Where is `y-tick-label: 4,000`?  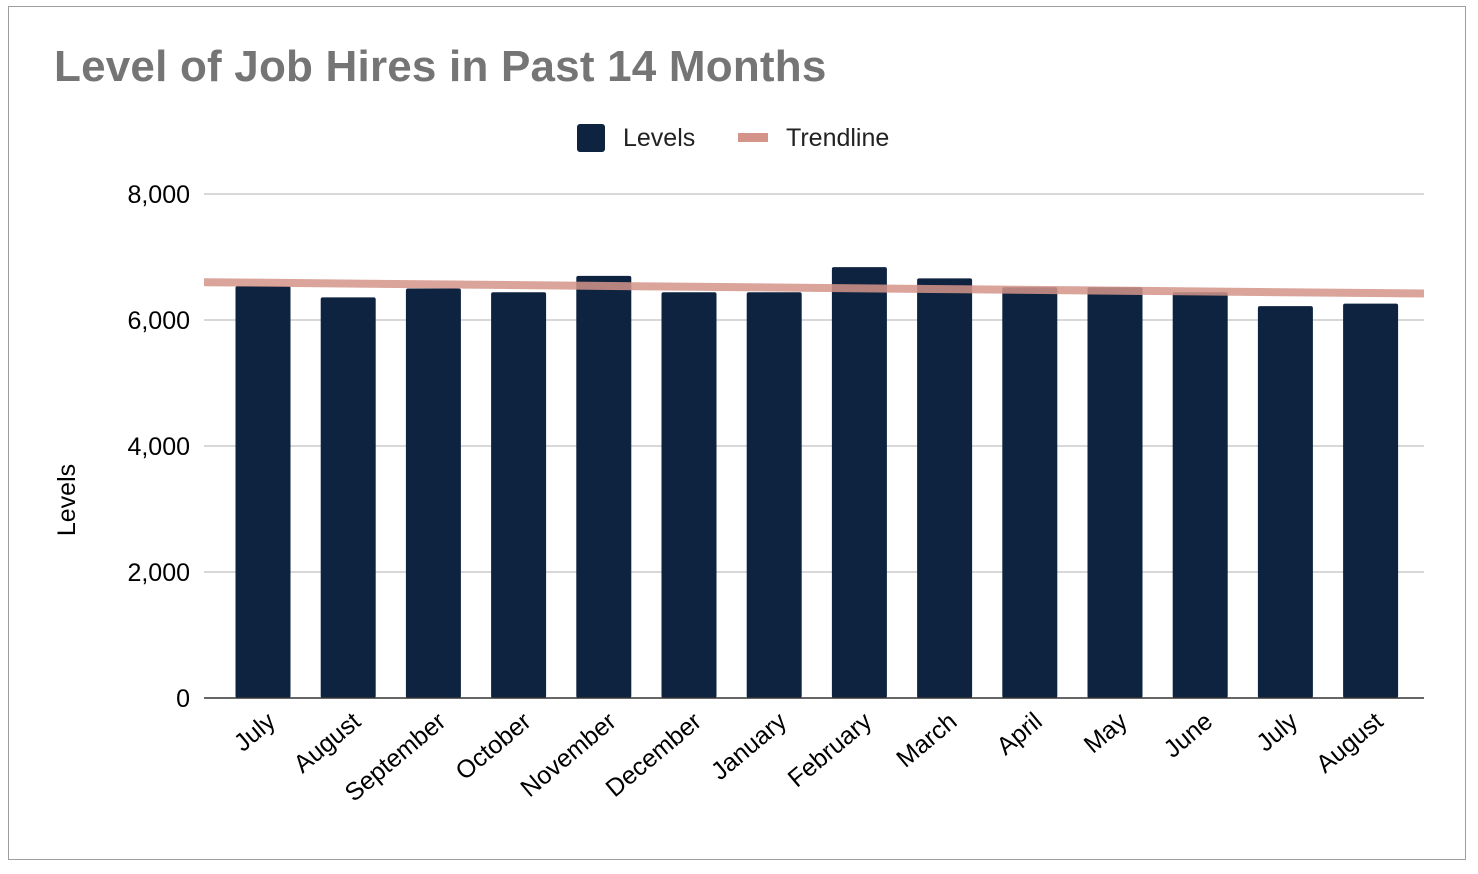
y-tick-label: 4,000 is located at coordinates (158, 447).